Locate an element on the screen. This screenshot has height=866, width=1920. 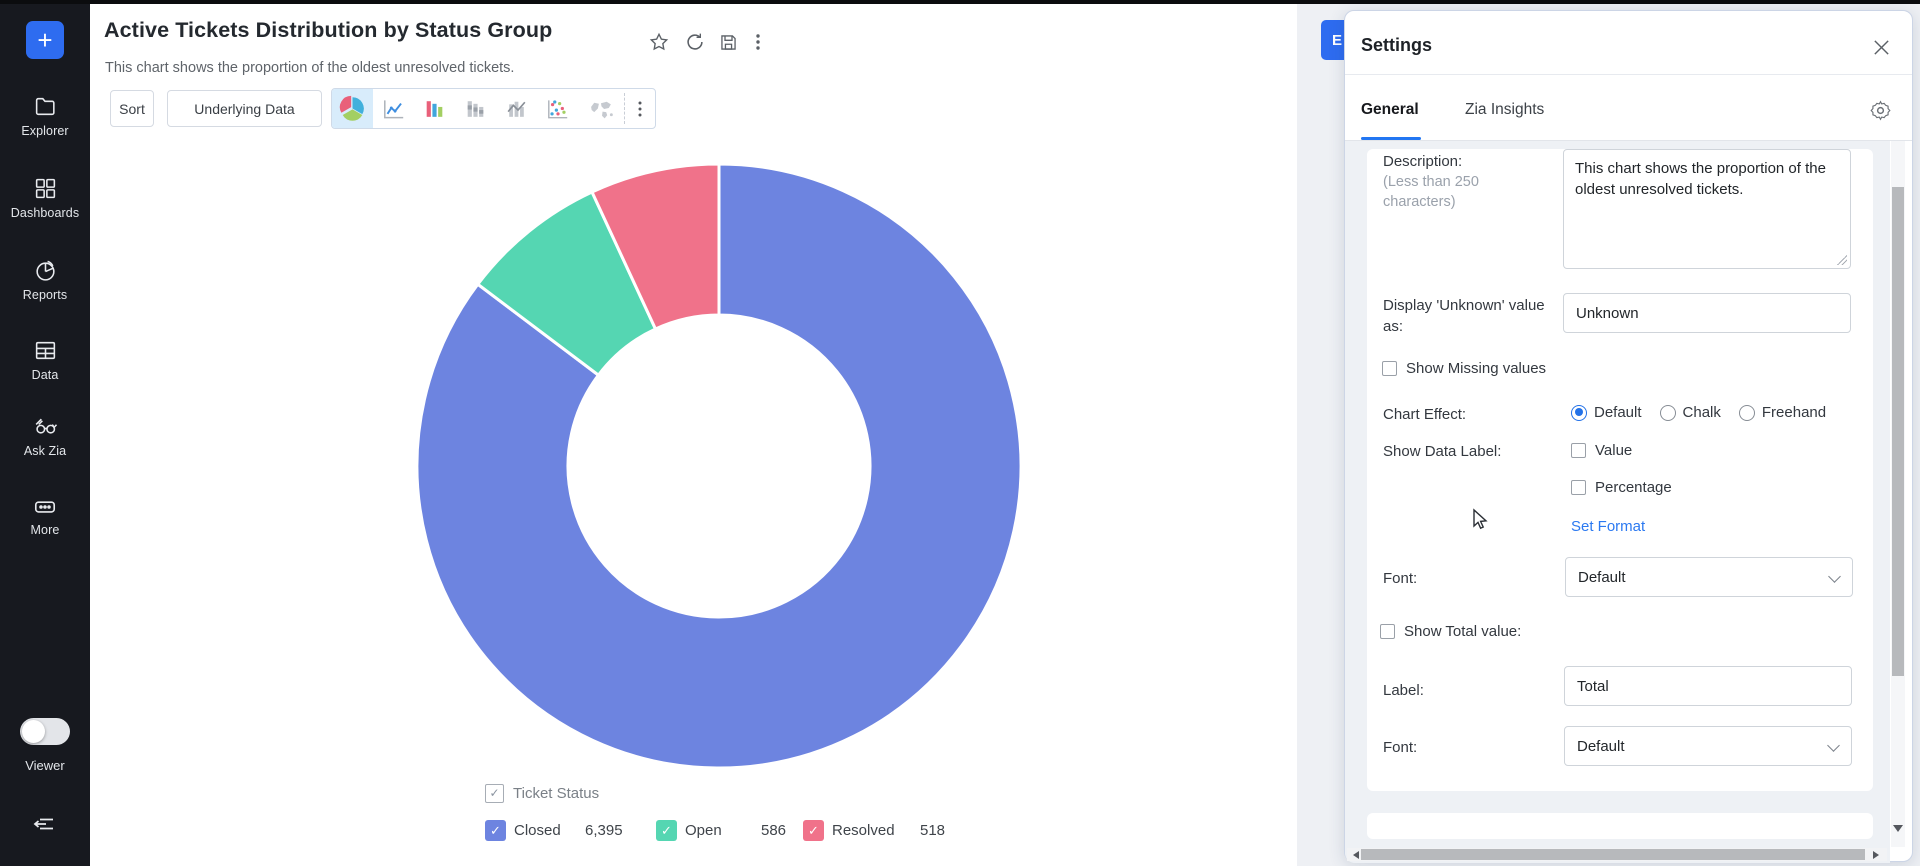
header-divider is located at coordinates (1628, 74).